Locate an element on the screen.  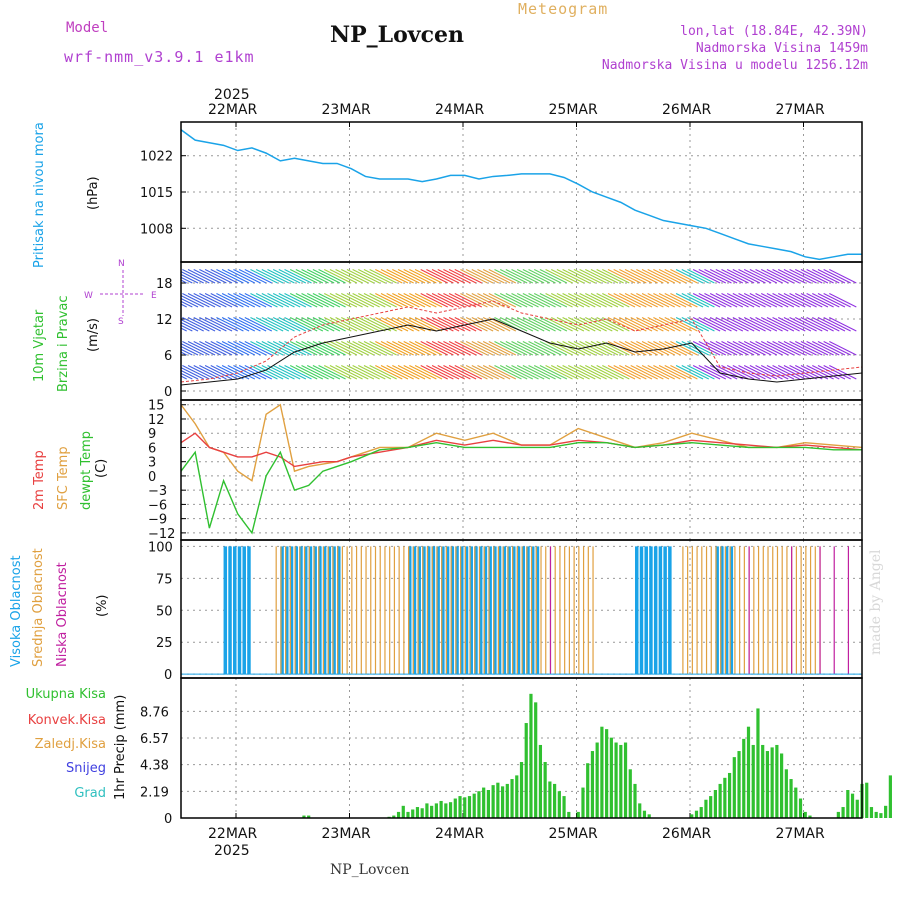
panel-pressure is located at coordinates (519, 192).